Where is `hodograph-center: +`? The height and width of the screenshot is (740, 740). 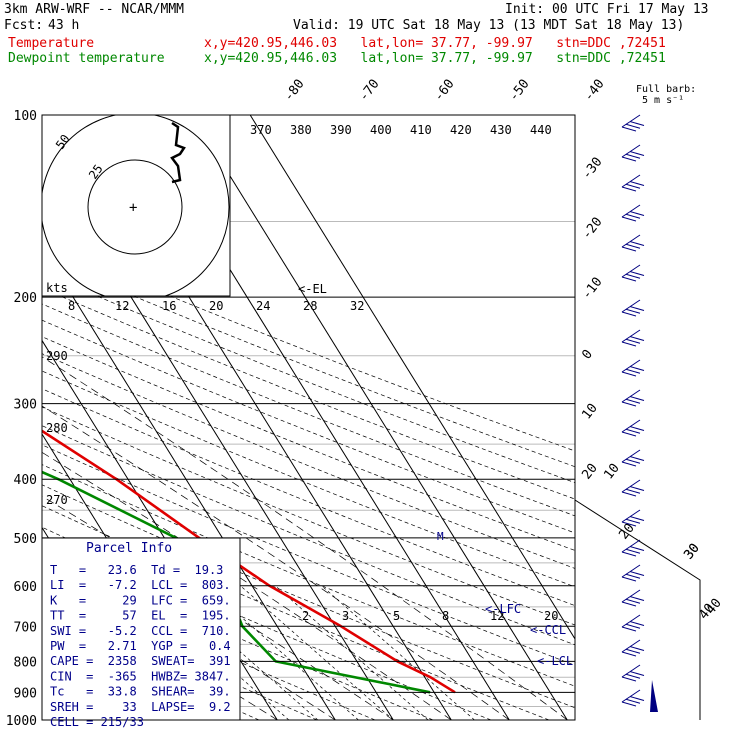
hodograph-center: + is located at coordinates (133, 208).